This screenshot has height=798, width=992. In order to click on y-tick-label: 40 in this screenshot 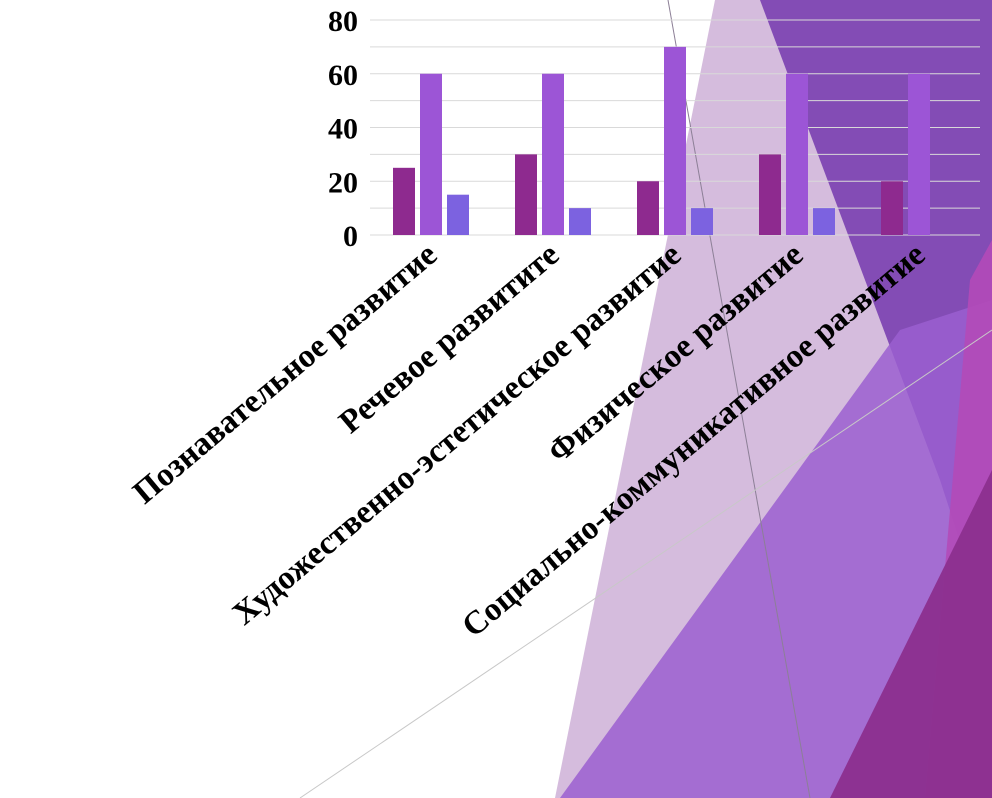, I will do `click(343, 129)`.